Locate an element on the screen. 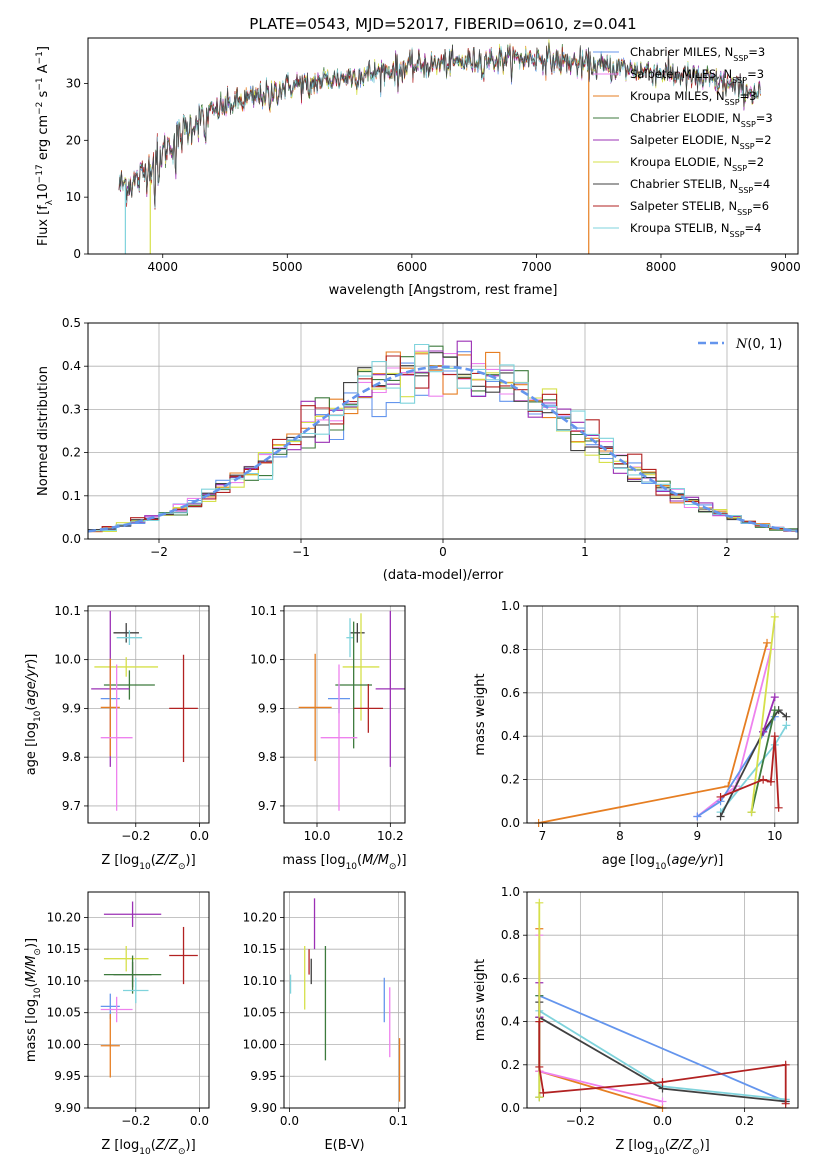 The width and height of the screenshot is (819, 1170). y-axis-label-part: 10 is located at coordinates (38, 993).